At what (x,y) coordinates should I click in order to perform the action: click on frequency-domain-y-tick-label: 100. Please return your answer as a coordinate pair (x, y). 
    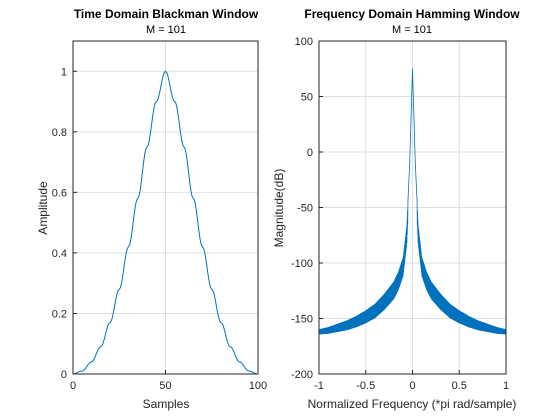
    Looking at the image, I should click on (304, 42).